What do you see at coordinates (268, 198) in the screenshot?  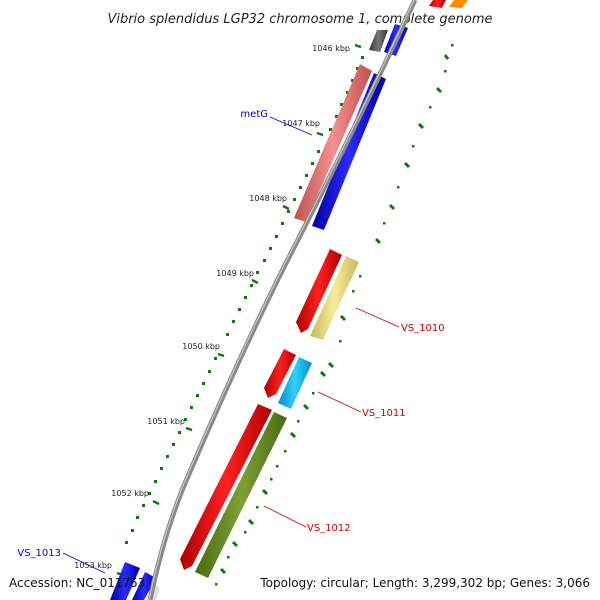 I see `tick-label: 1048 kbp` at bounding box center [268, 198].